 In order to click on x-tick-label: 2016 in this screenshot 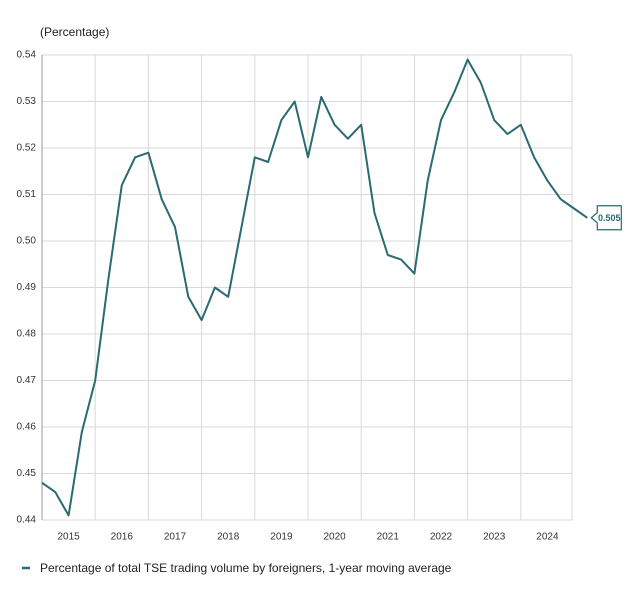, I will do `click(122, 537)`.